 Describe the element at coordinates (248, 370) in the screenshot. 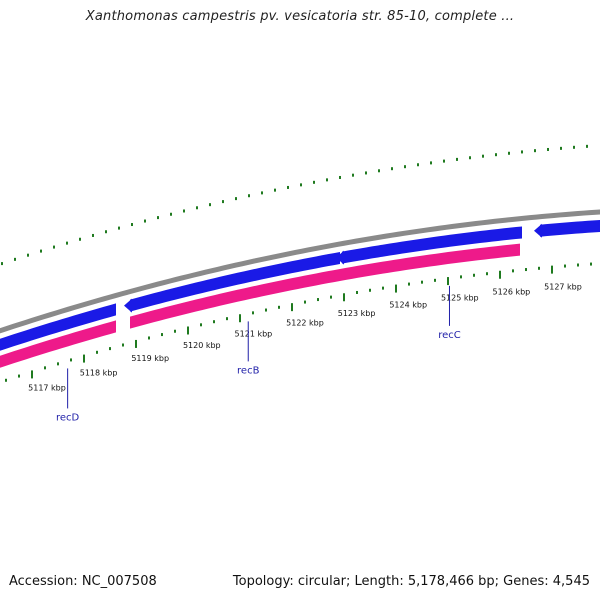

I see `gene-label-recB: recB` at that location.